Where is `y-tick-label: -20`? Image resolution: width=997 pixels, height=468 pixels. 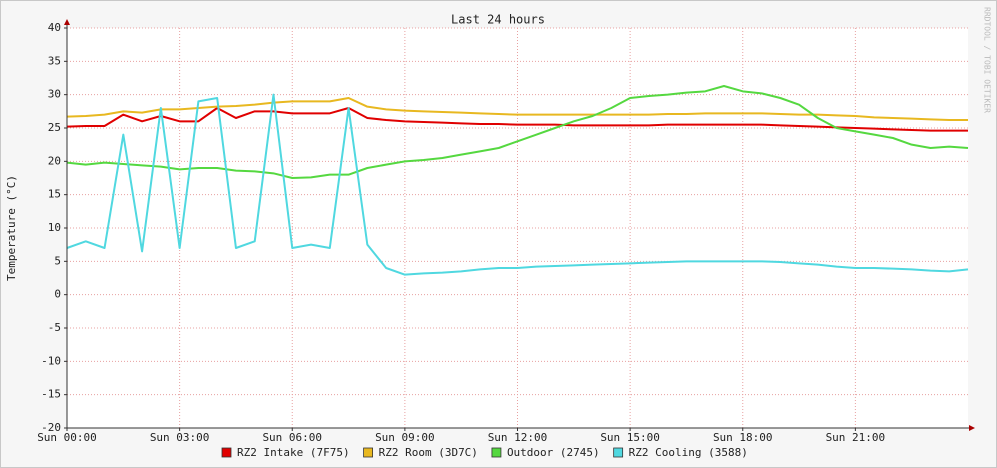
y-tick-label: -20 is located at coordinates (51, 427).